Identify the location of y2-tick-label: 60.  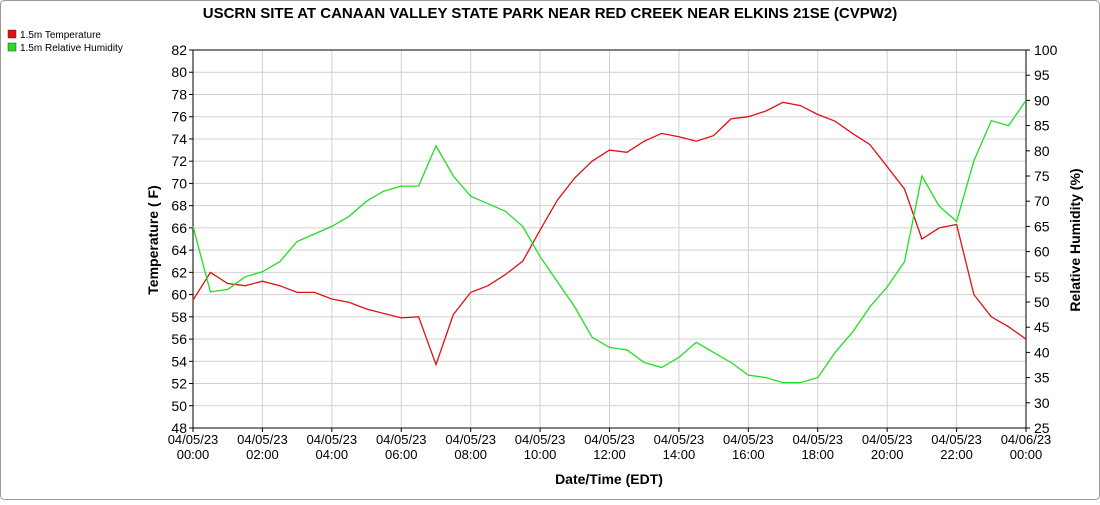
(1042, 252).